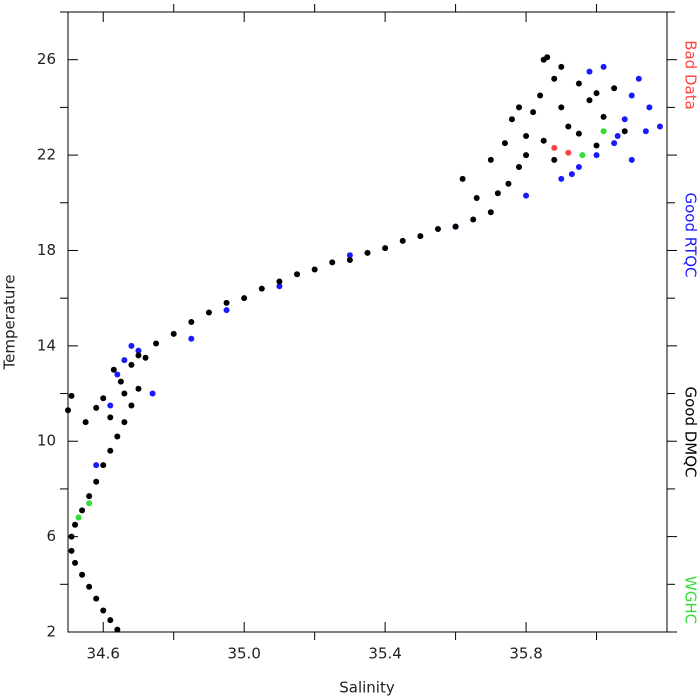 The width and height of the screenshot is (700, 700). Describe the element at coordinates (103, 654) in the screenshot. I see `x-tick-label: 34.6` at that location.